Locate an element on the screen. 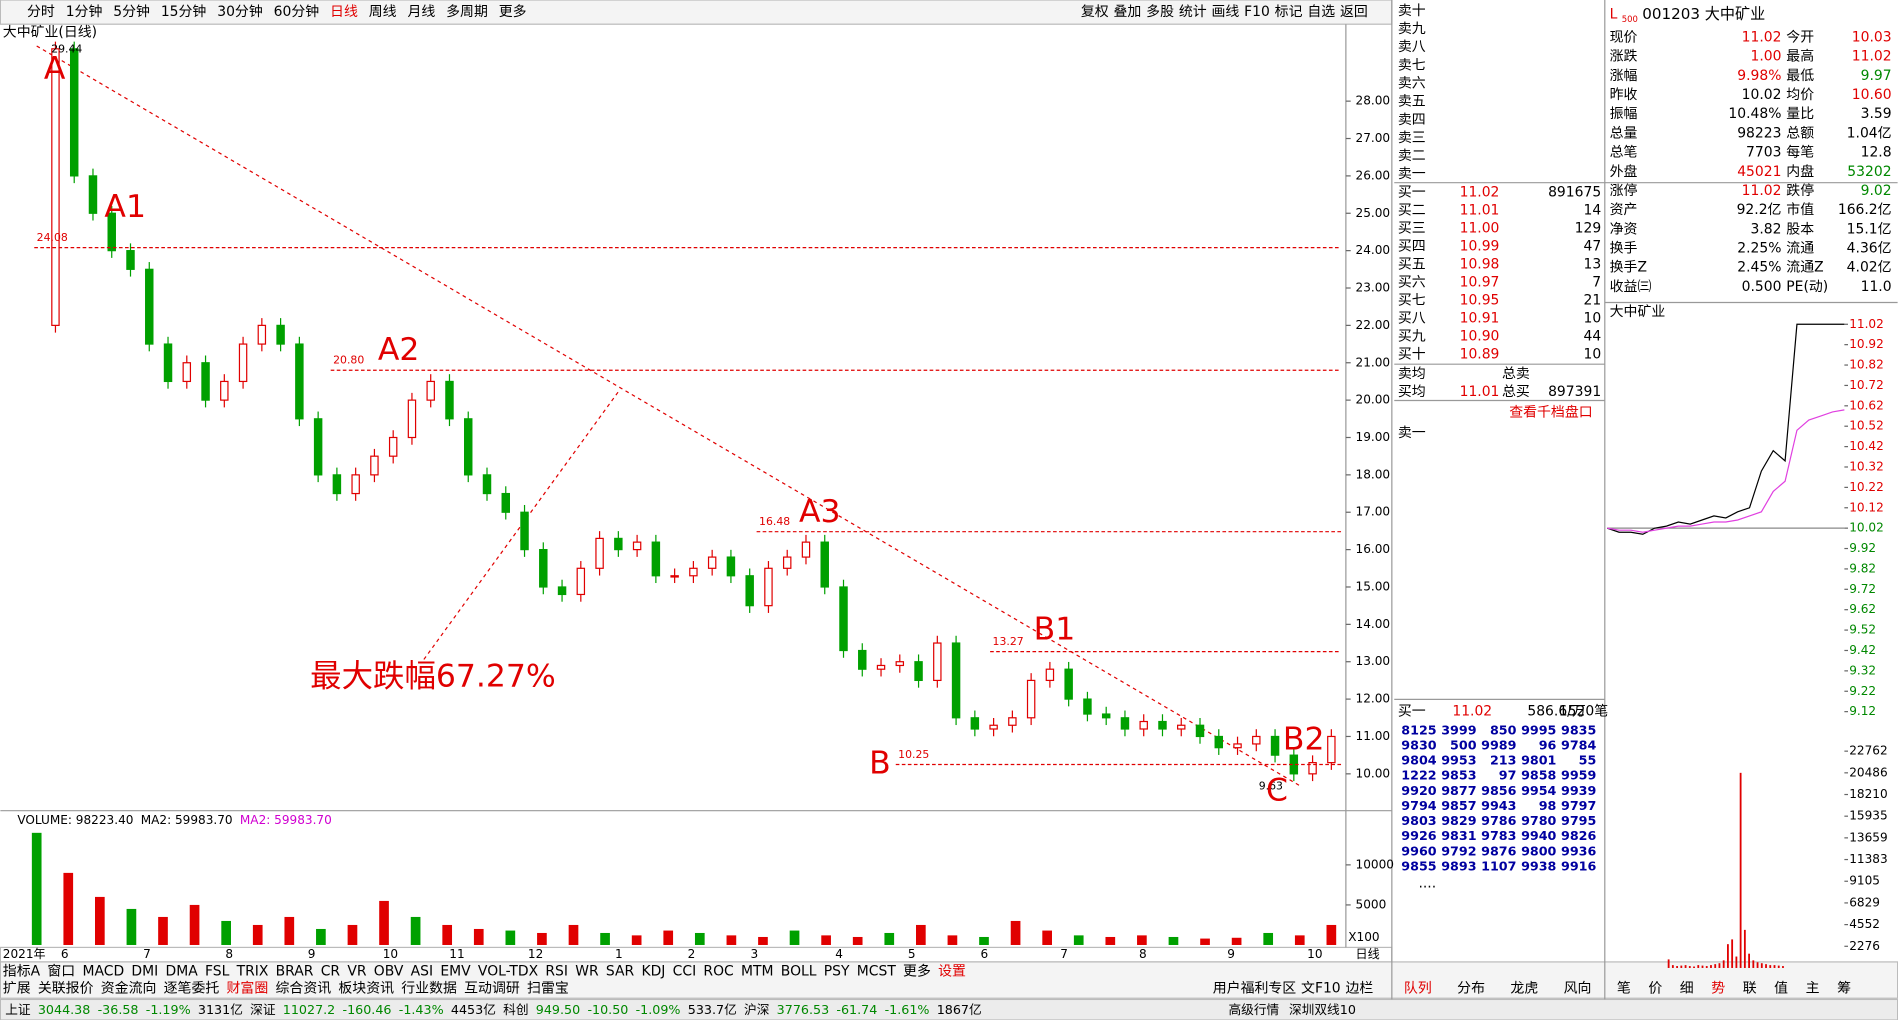 The image size is (1898, 1020). panel-tab: 风向 is located at coordinates (1578, 989).